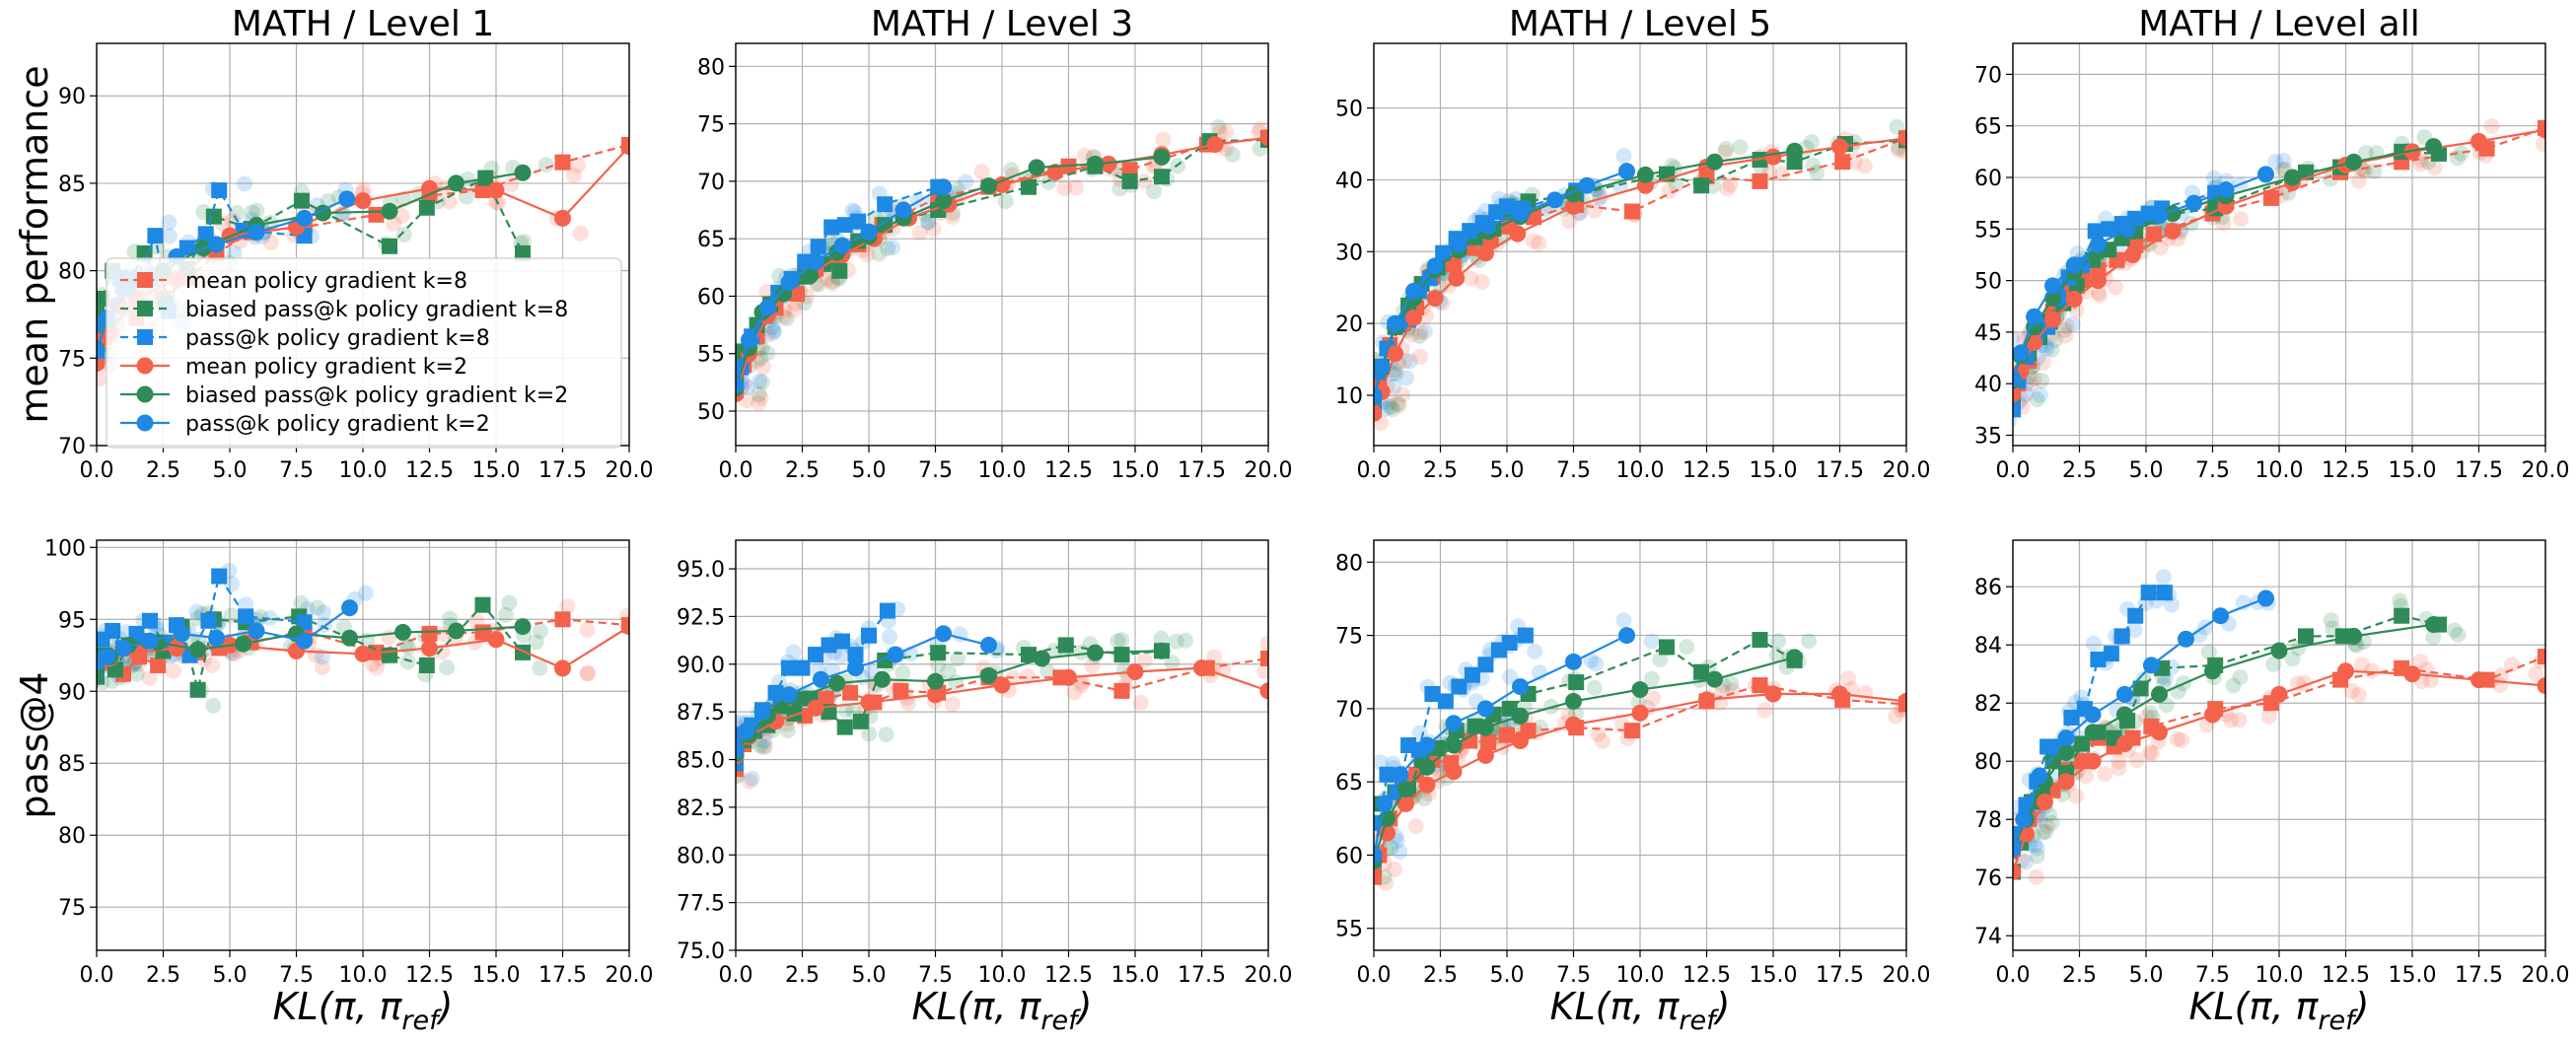  What do you see at coordinates (1202, 470) in the screenshot?
I see `x-tick-label: 17.5` at bounding box center [1202, 470].